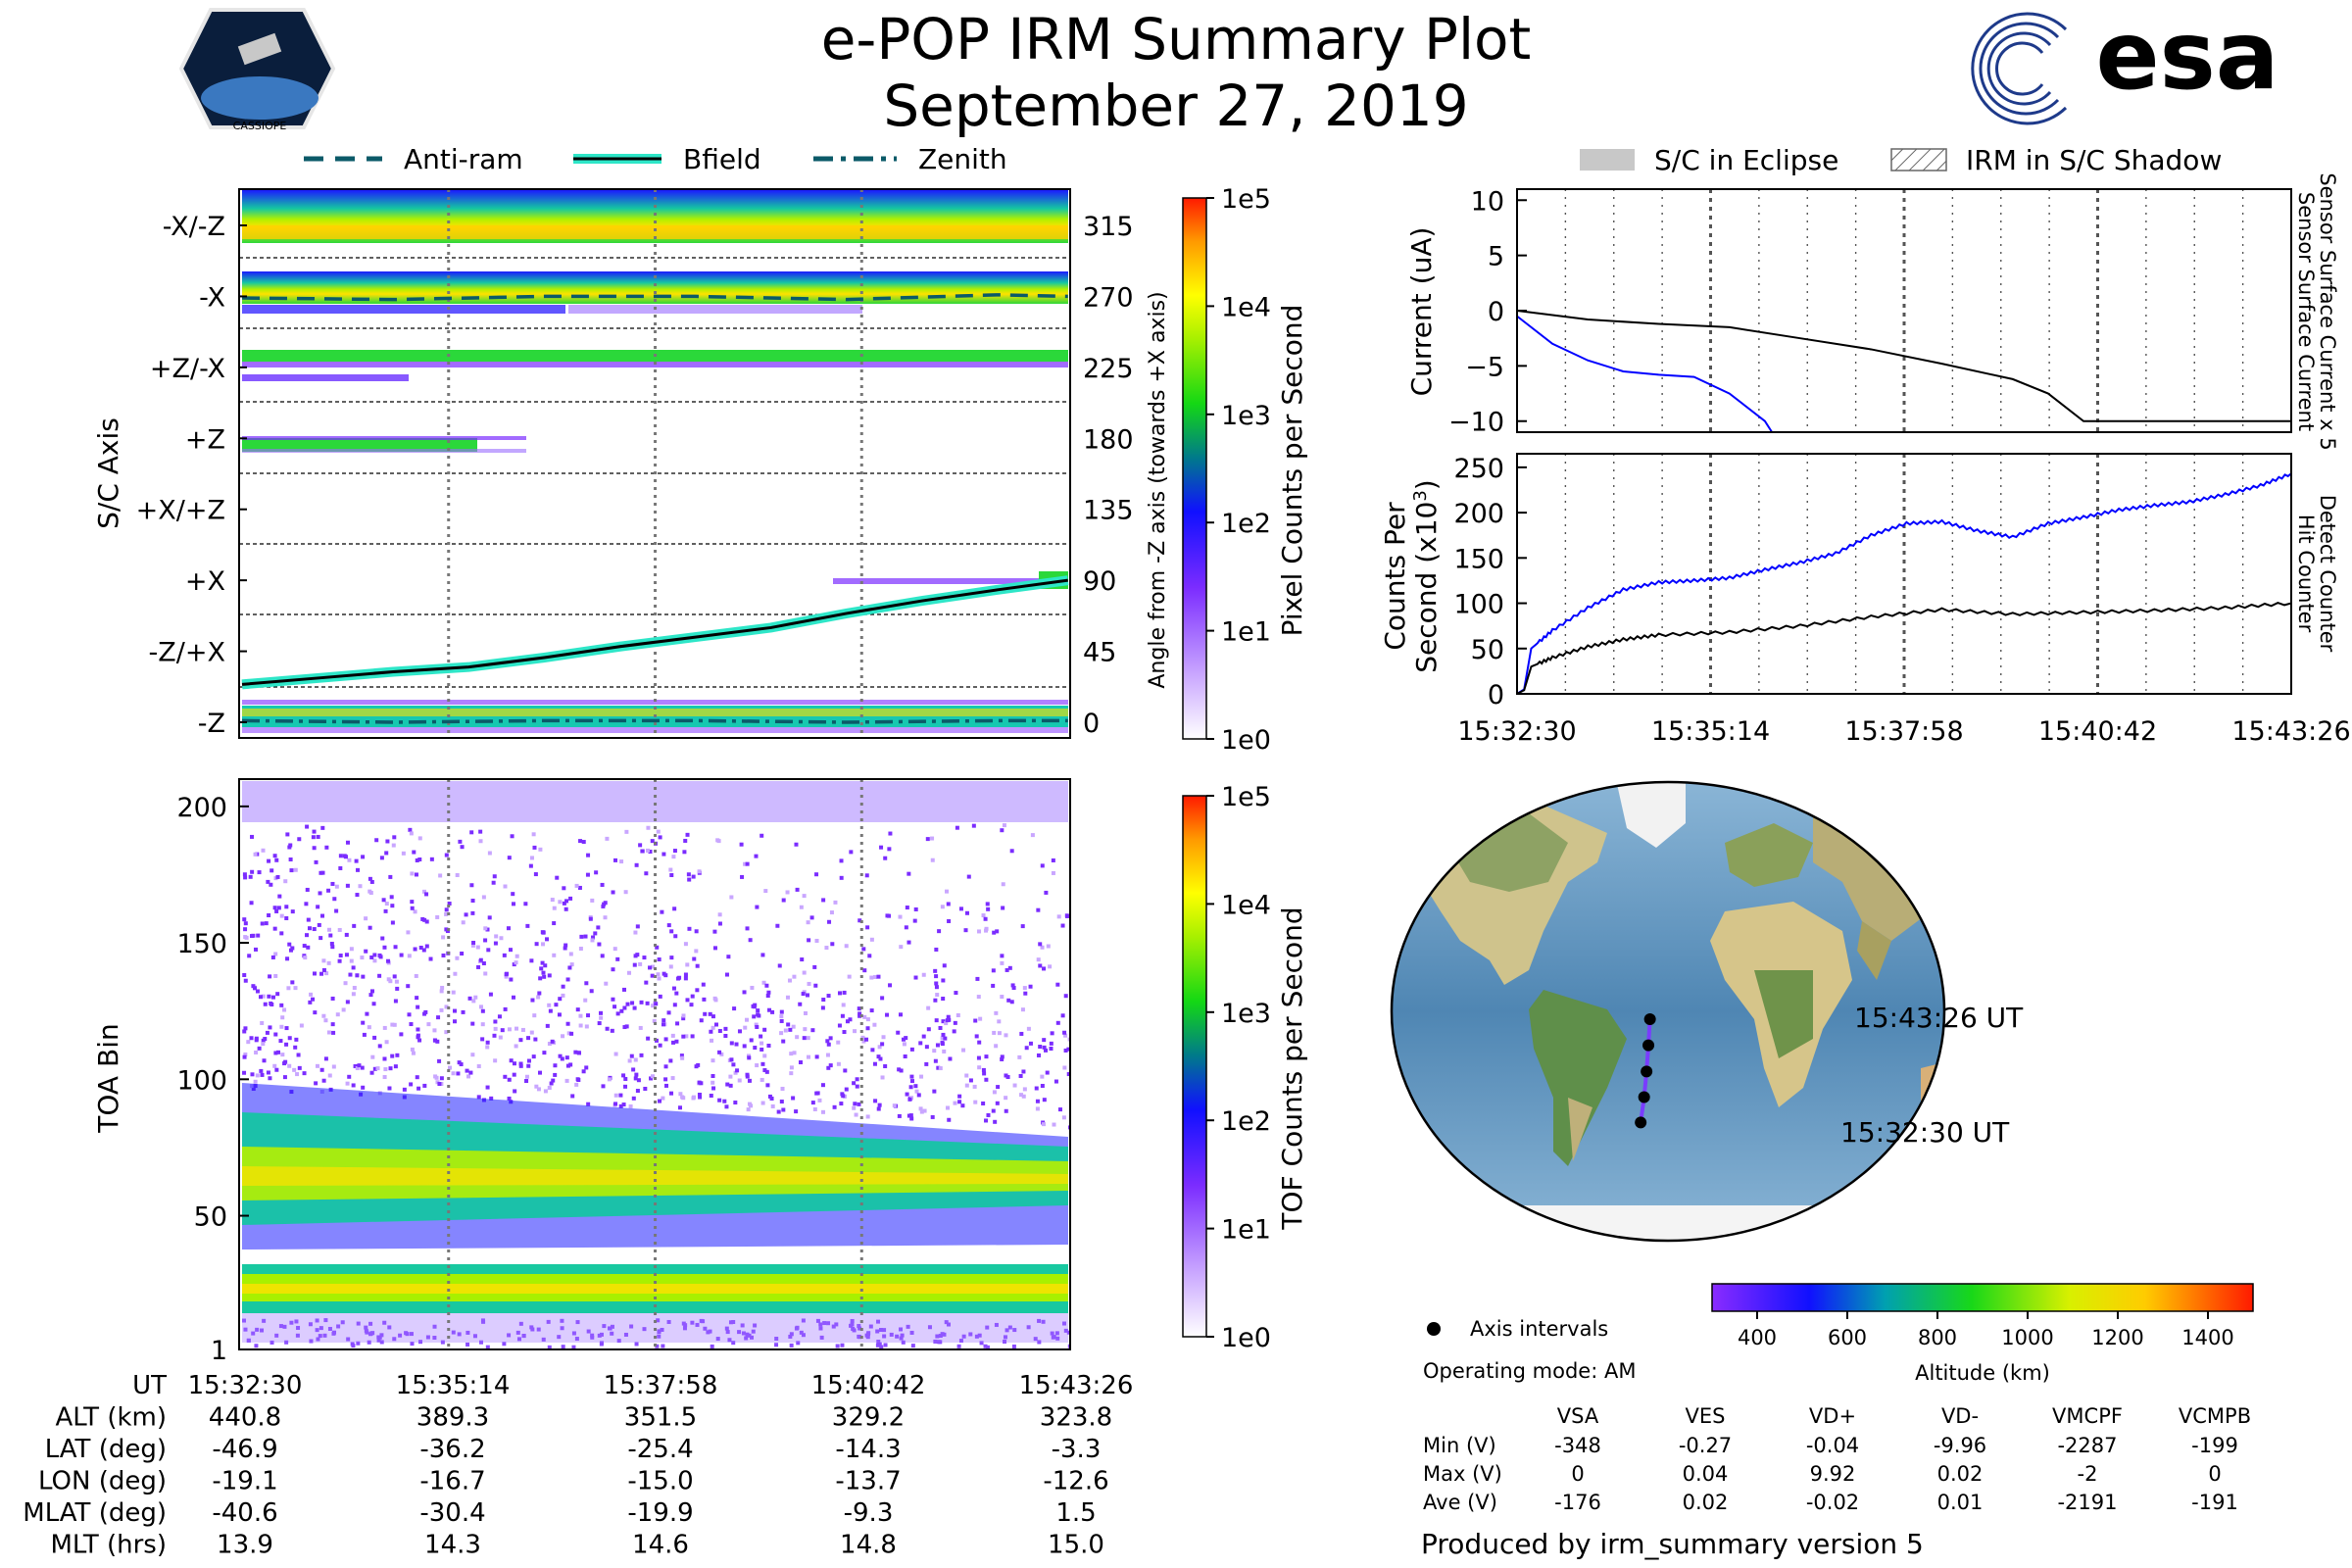 The width and height of the screenshot is (2352, 1568). I want to click on ephemeris-cell: -9.3, so click(869, 1513).